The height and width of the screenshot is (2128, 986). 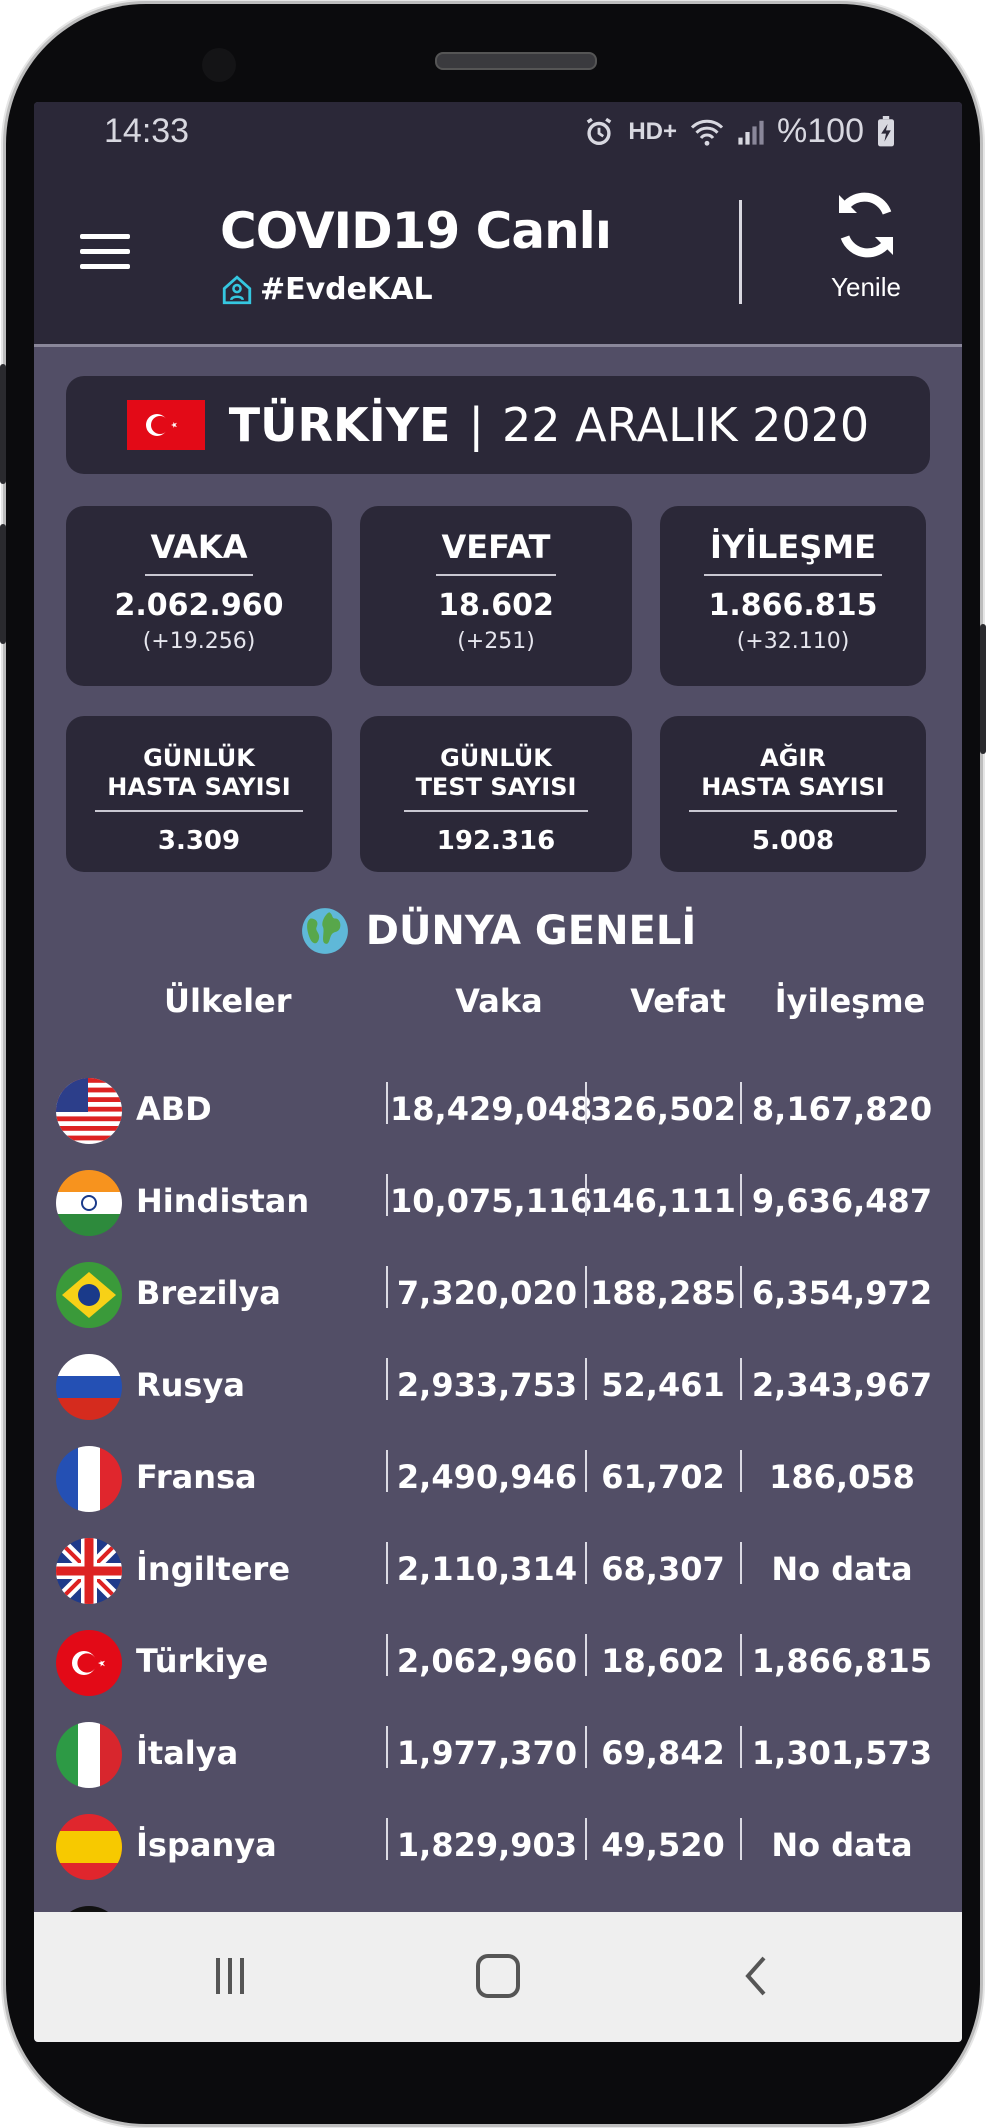 I want to click on uk-flag-icon, so click(x=89, y=1571).